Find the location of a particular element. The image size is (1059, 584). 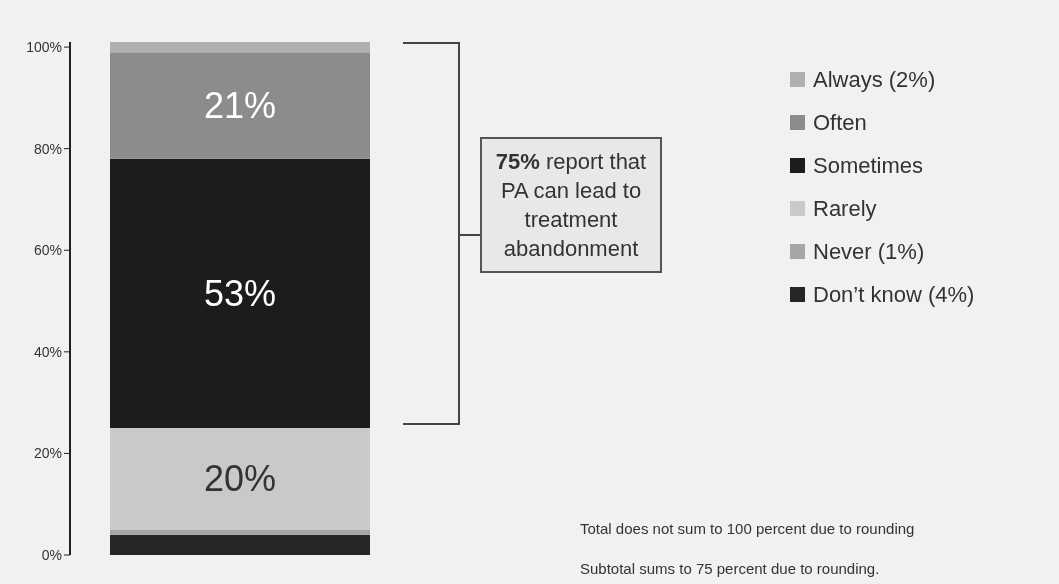

y-tick-label: 60% is located at coordinates (47, 250).